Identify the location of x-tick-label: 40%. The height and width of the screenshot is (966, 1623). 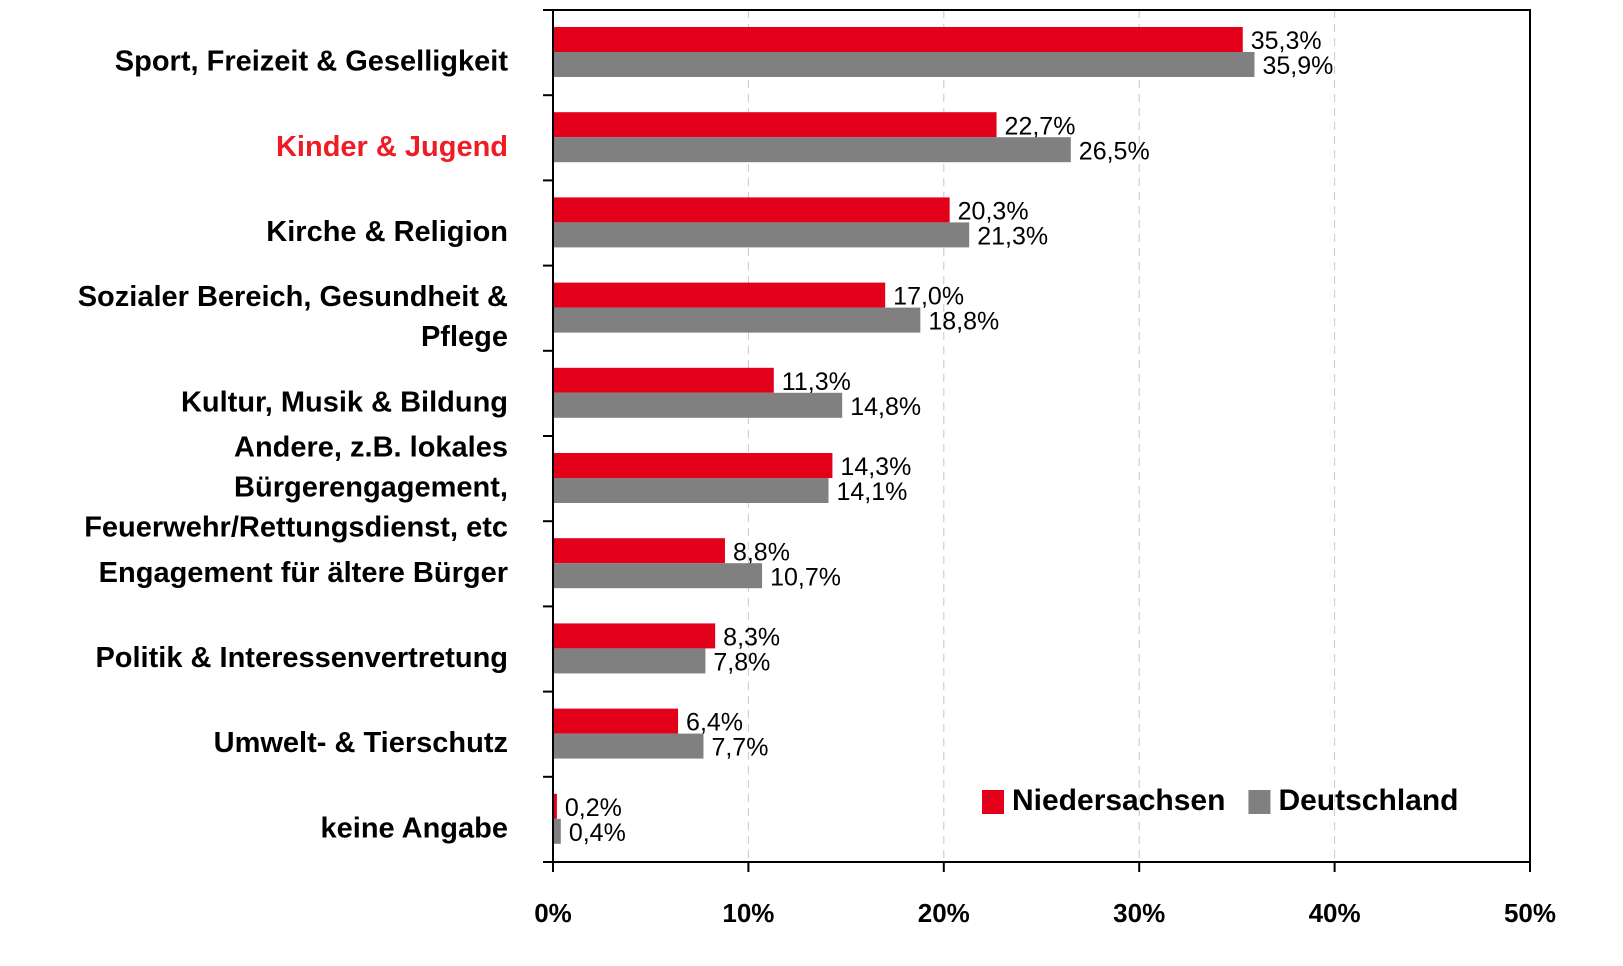
(1335, 913).